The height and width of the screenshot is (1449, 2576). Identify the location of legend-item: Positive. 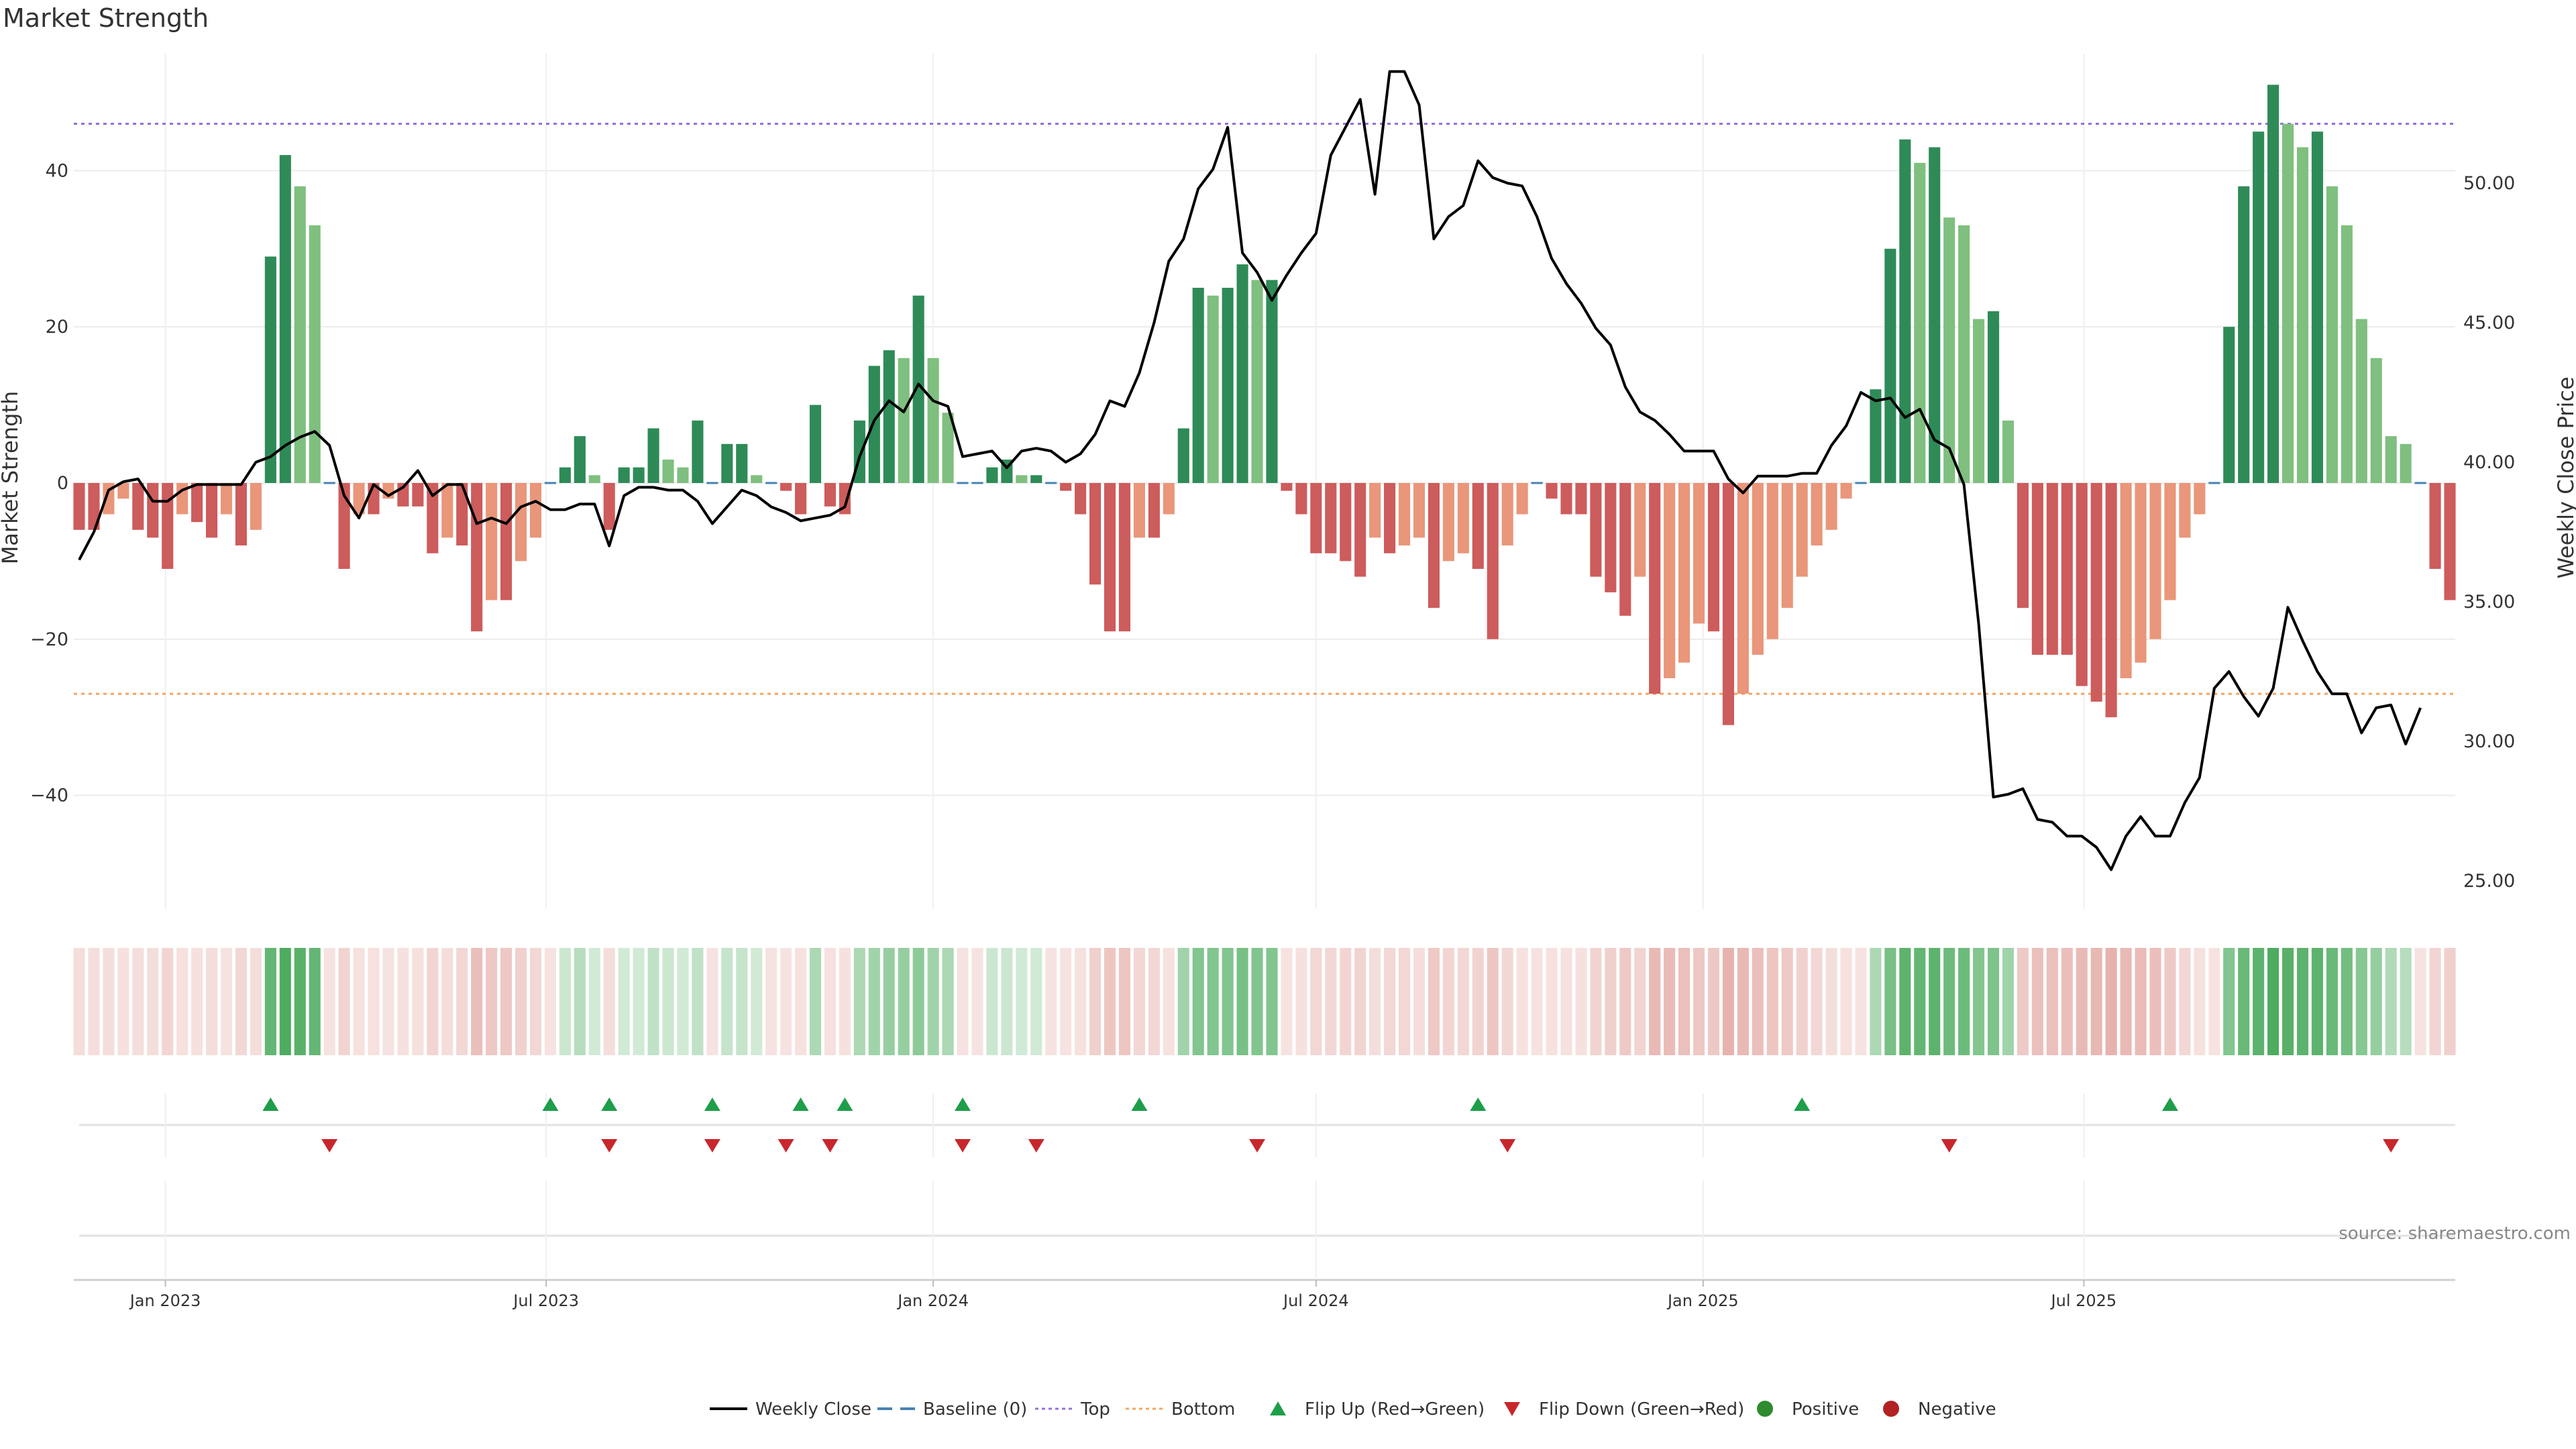
(1808, 1409).